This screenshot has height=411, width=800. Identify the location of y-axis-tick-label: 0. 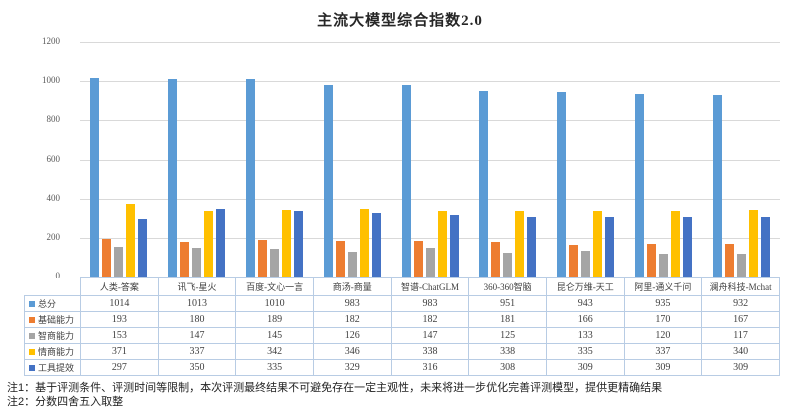
(58, 276).